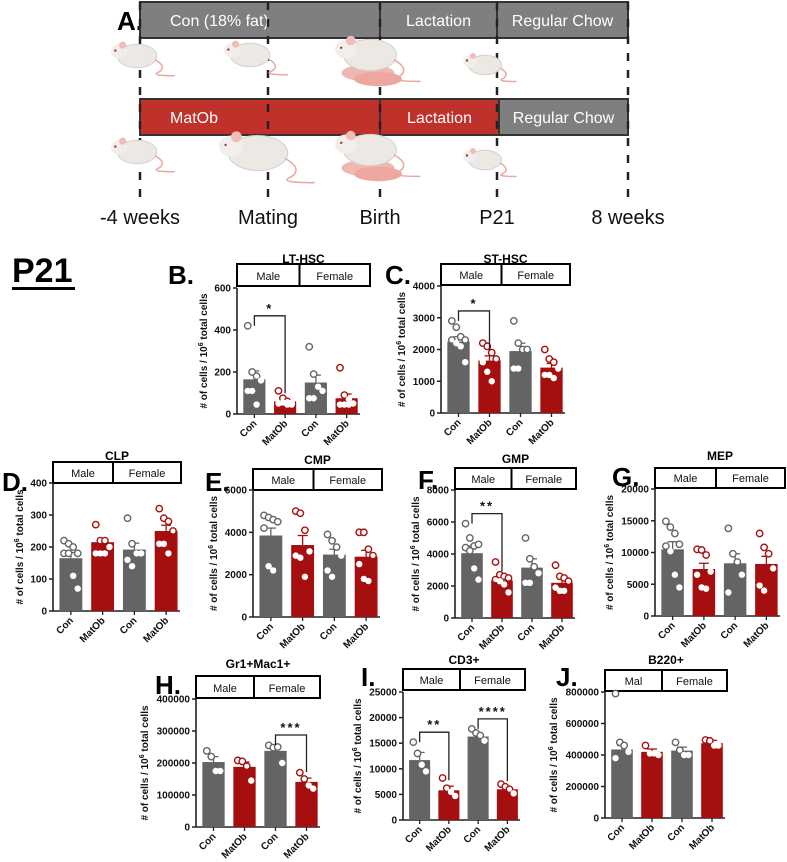  Describe the element at coordinates (269, 308) in the screenshot. I see `significance-stars: *` at that location.